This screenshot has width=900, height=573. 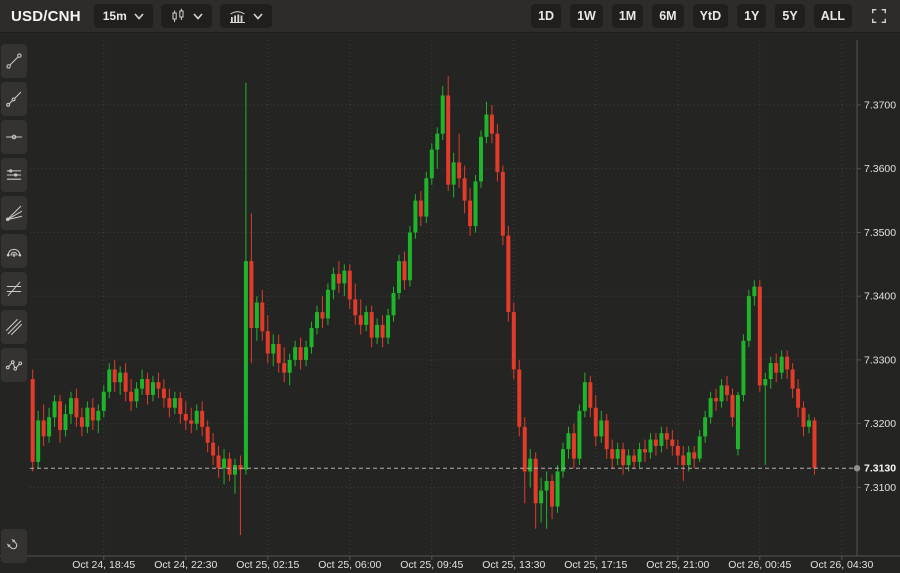 What do you see at coordinates (46, 16) in the screenshot?
I see `symbol-title: USD/CNH` at bounding box center [46, 16].